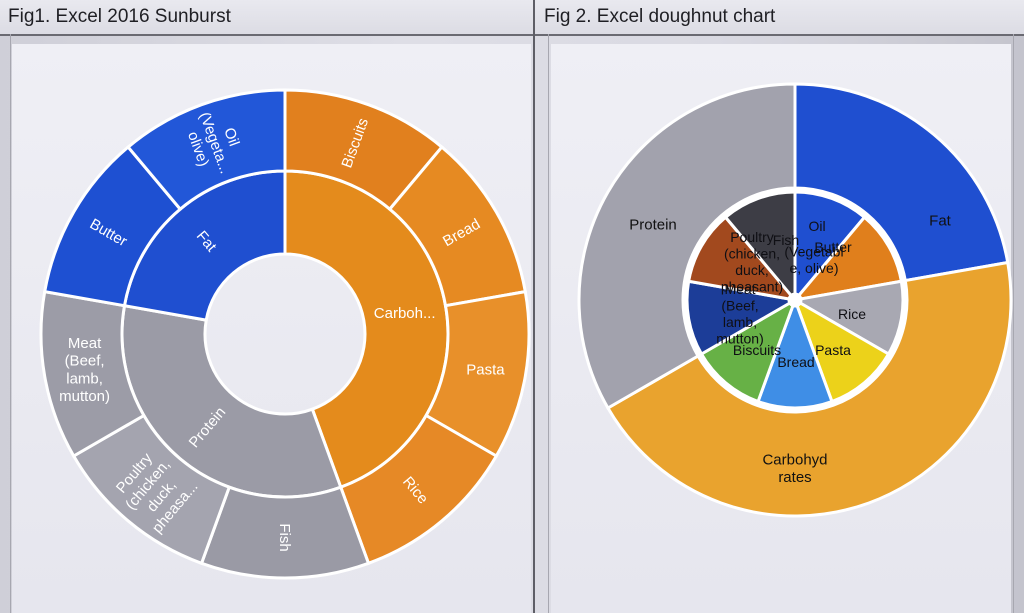 The height and width of the screenshot is (613, 1024). I want to click on sunburst-outer-label-pasta: Pasta, so click(485, 370).